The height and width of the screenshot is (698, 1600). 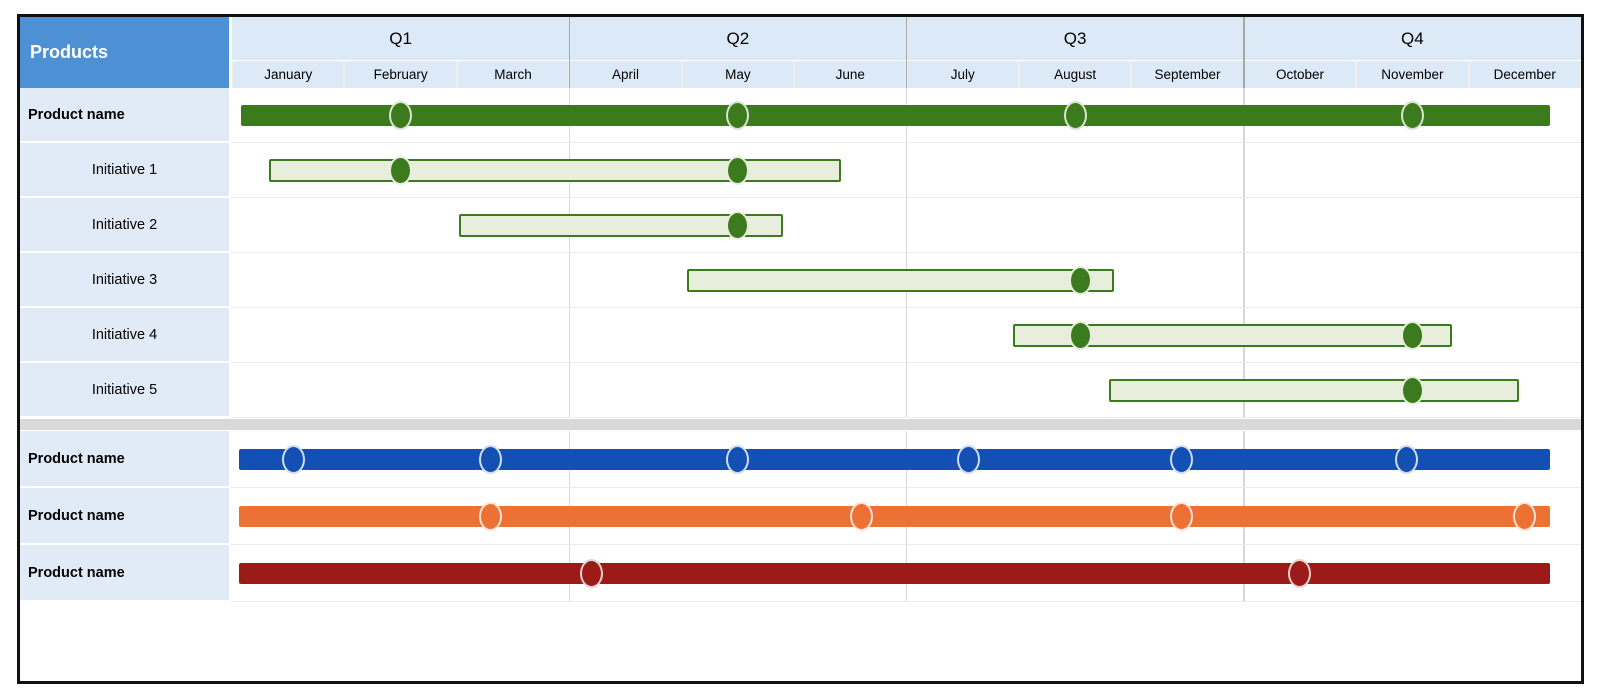 I want to click on row-label-initiative: Initiative 3, so click(x=124, y=280).